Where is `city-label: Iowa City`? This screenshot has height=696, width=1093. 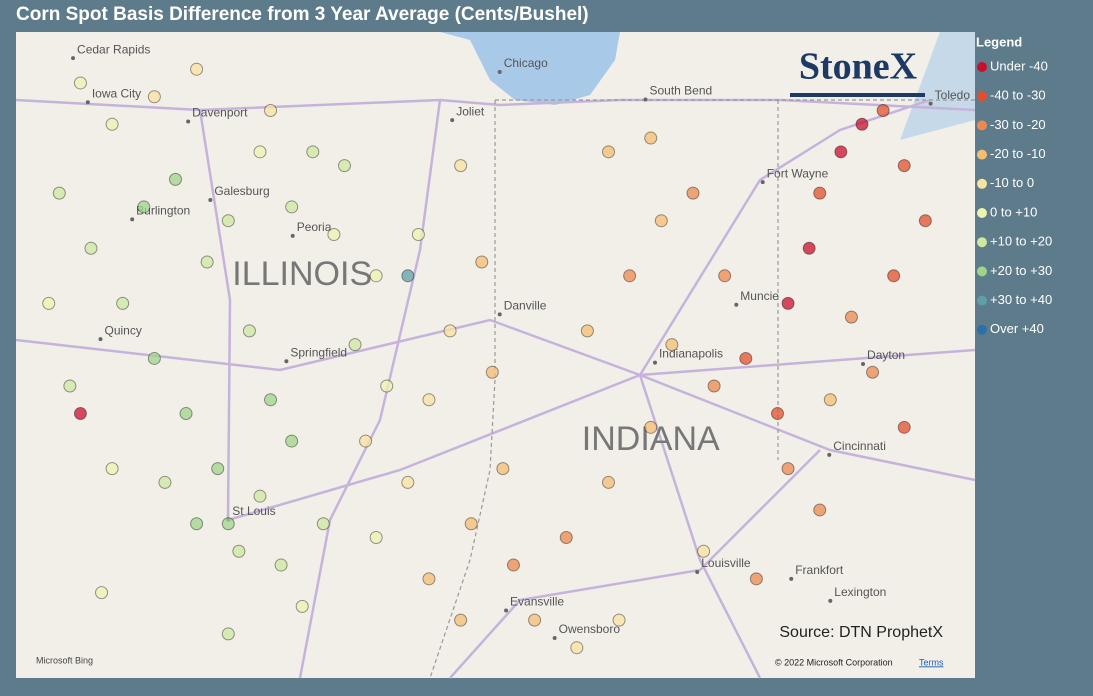 city-label: Iowa City is located at coordinates (116, 93).